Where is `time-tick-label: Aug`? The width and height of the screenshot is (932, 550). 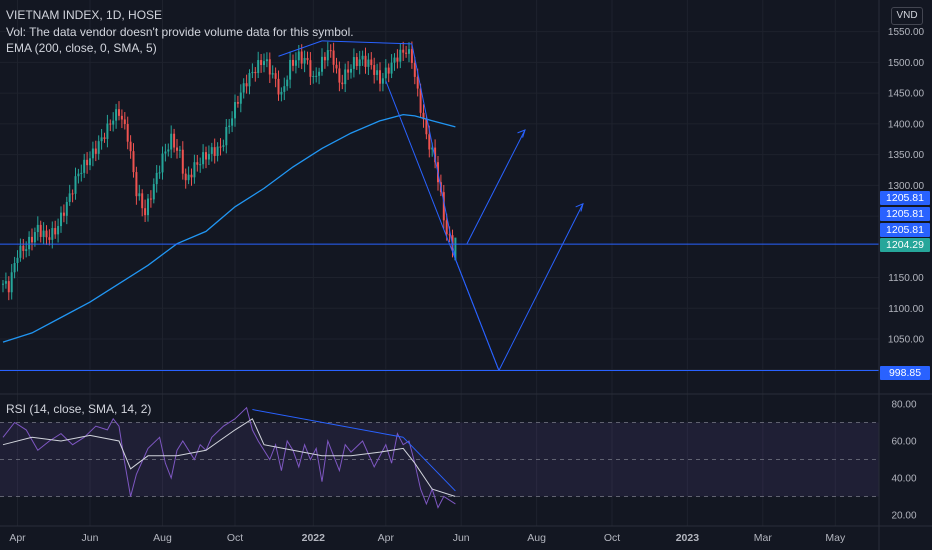
time-tick-label: Aug is located at coordinates (162, 538).